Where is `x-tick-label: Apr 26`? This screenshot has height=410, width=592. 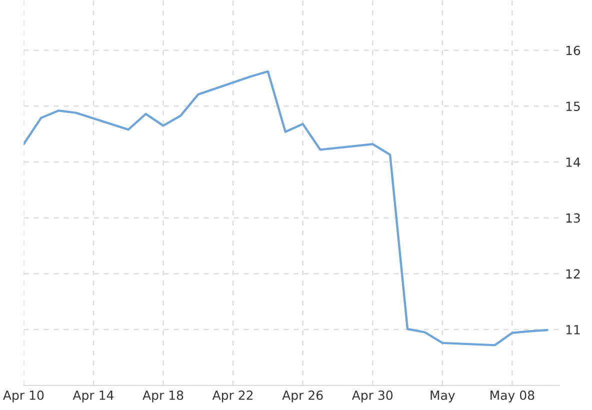
x-tick-label: Apr 26 is located at coordinates (302, 396).